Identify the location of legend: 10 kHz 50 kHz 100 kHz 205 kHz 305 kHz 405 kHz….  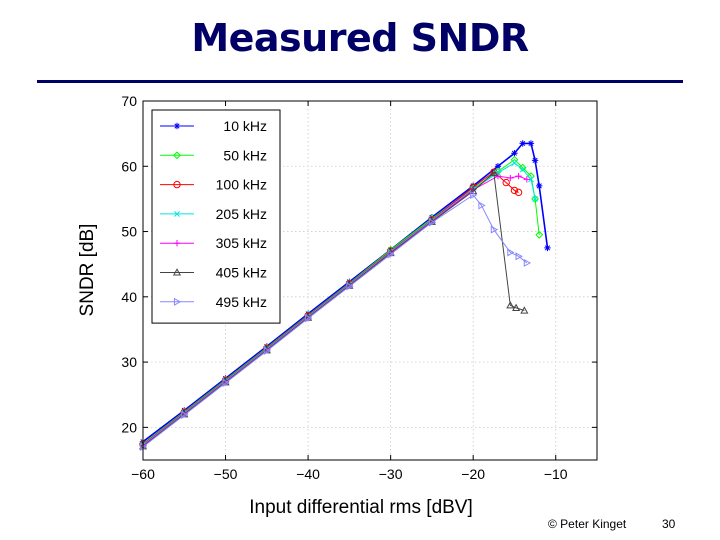
(216, 216).